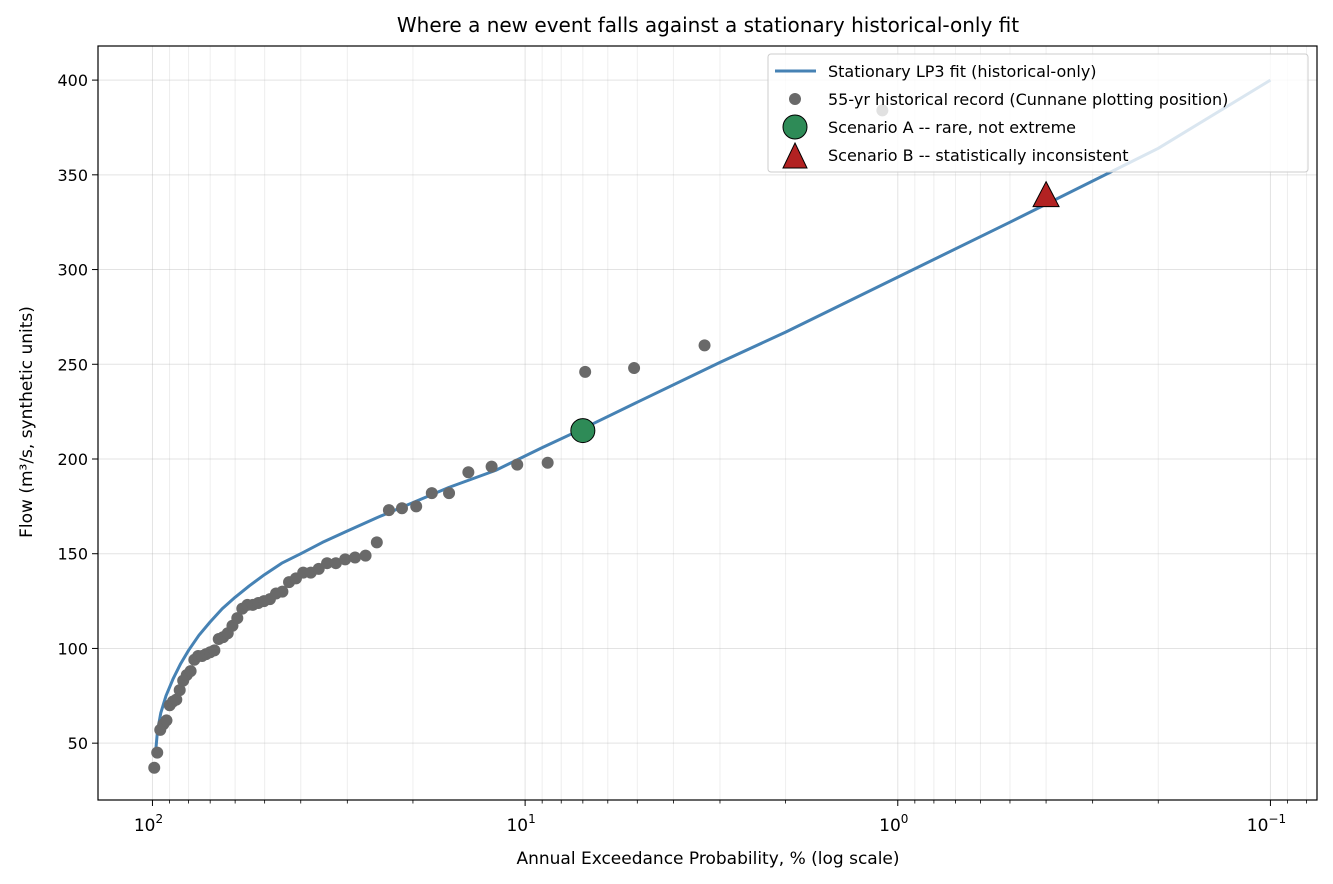 The height and width of the screenshot is (884, 1333). What do you see at coordinates (72, 270) in the screenshot?
I see `y-tick-label: 300` at bounding box center [72, 270].